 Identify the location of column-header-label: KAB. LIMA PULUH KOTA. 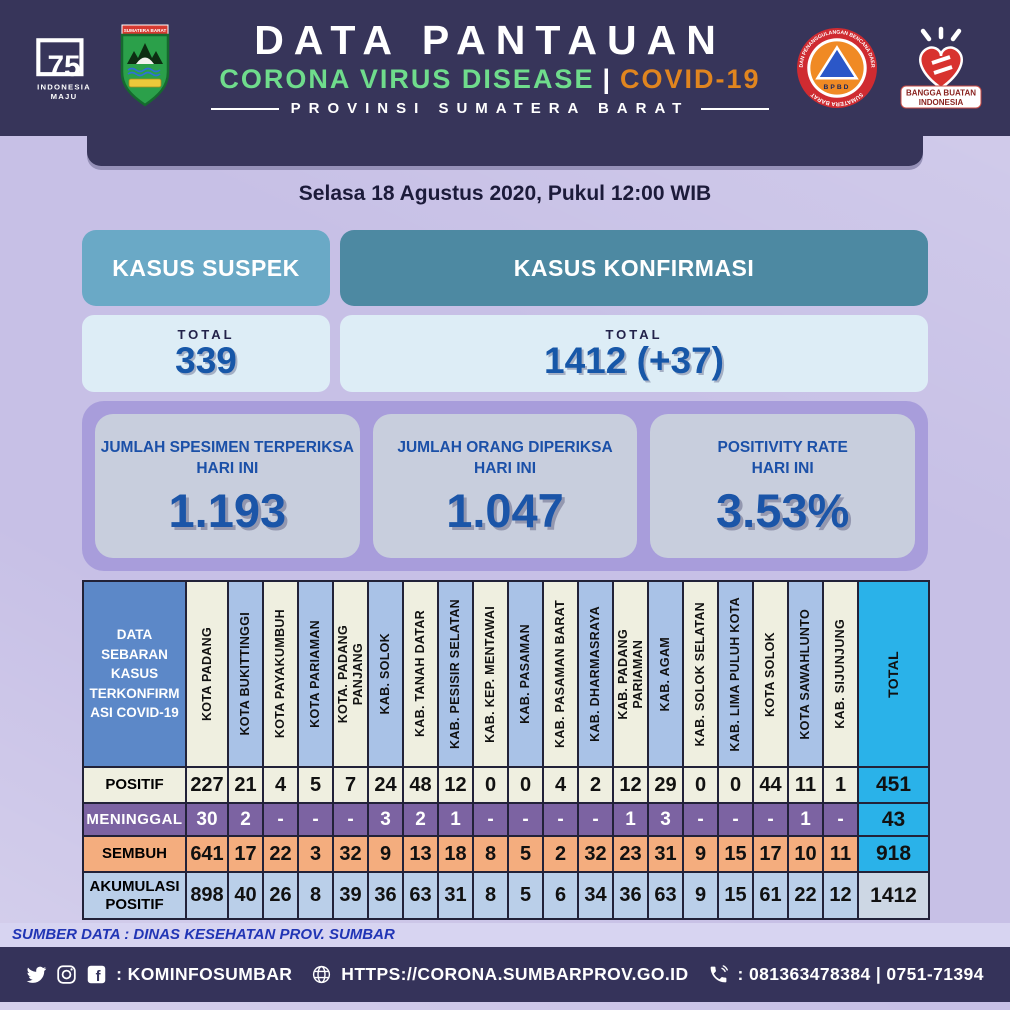
(735, 674).